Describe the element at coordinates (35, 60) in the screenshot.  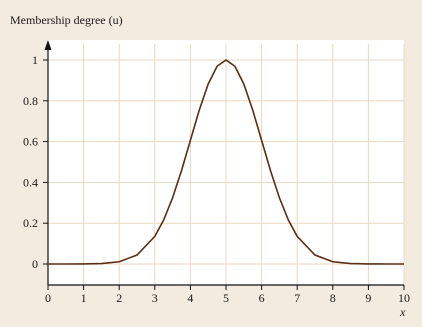
I see `y-tick-label-1: 1` at that location.